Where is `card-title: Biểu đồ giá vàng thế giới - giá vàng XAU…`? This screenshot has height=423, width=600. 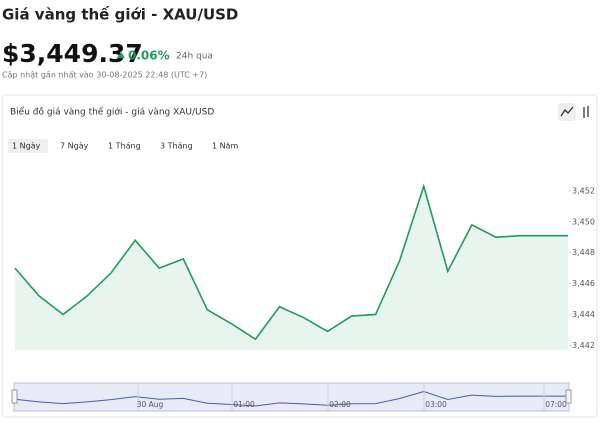 card-title: Biểu đồ giá vàng thế giới - giá vàng XAU… is located at coordinates (112, 112).